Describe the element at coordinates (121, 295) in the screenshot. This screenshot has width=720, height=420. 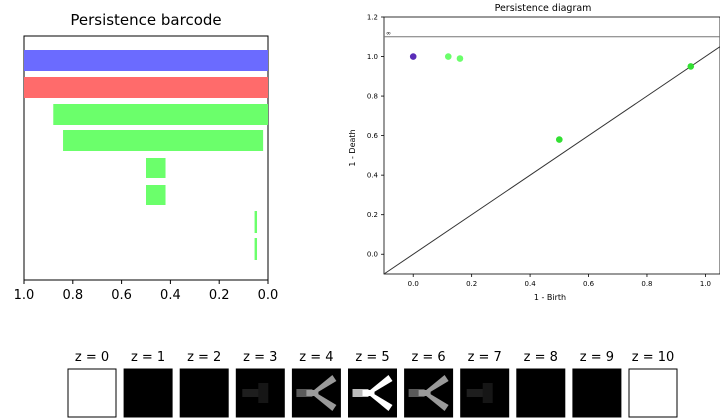
I see `barcode-tick-label: 0.6` at that location.